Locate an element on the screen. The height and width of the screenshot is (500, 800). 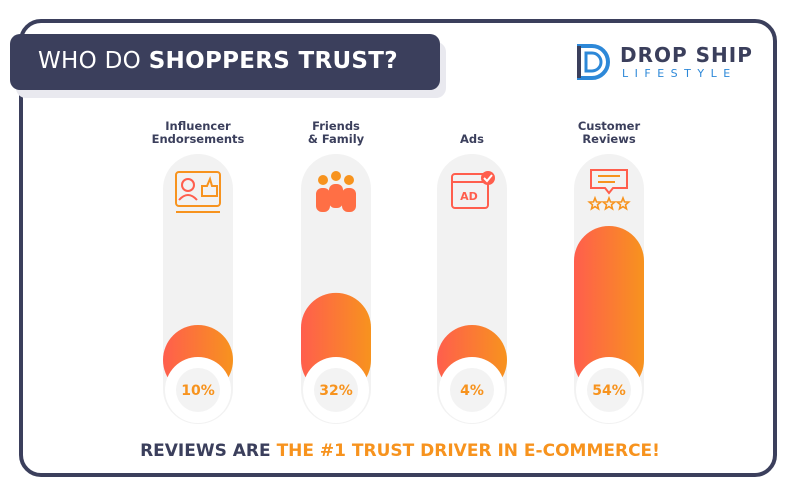
bar-group-1: Influencer Endorsements 10% is located at coordinates (198, 271).